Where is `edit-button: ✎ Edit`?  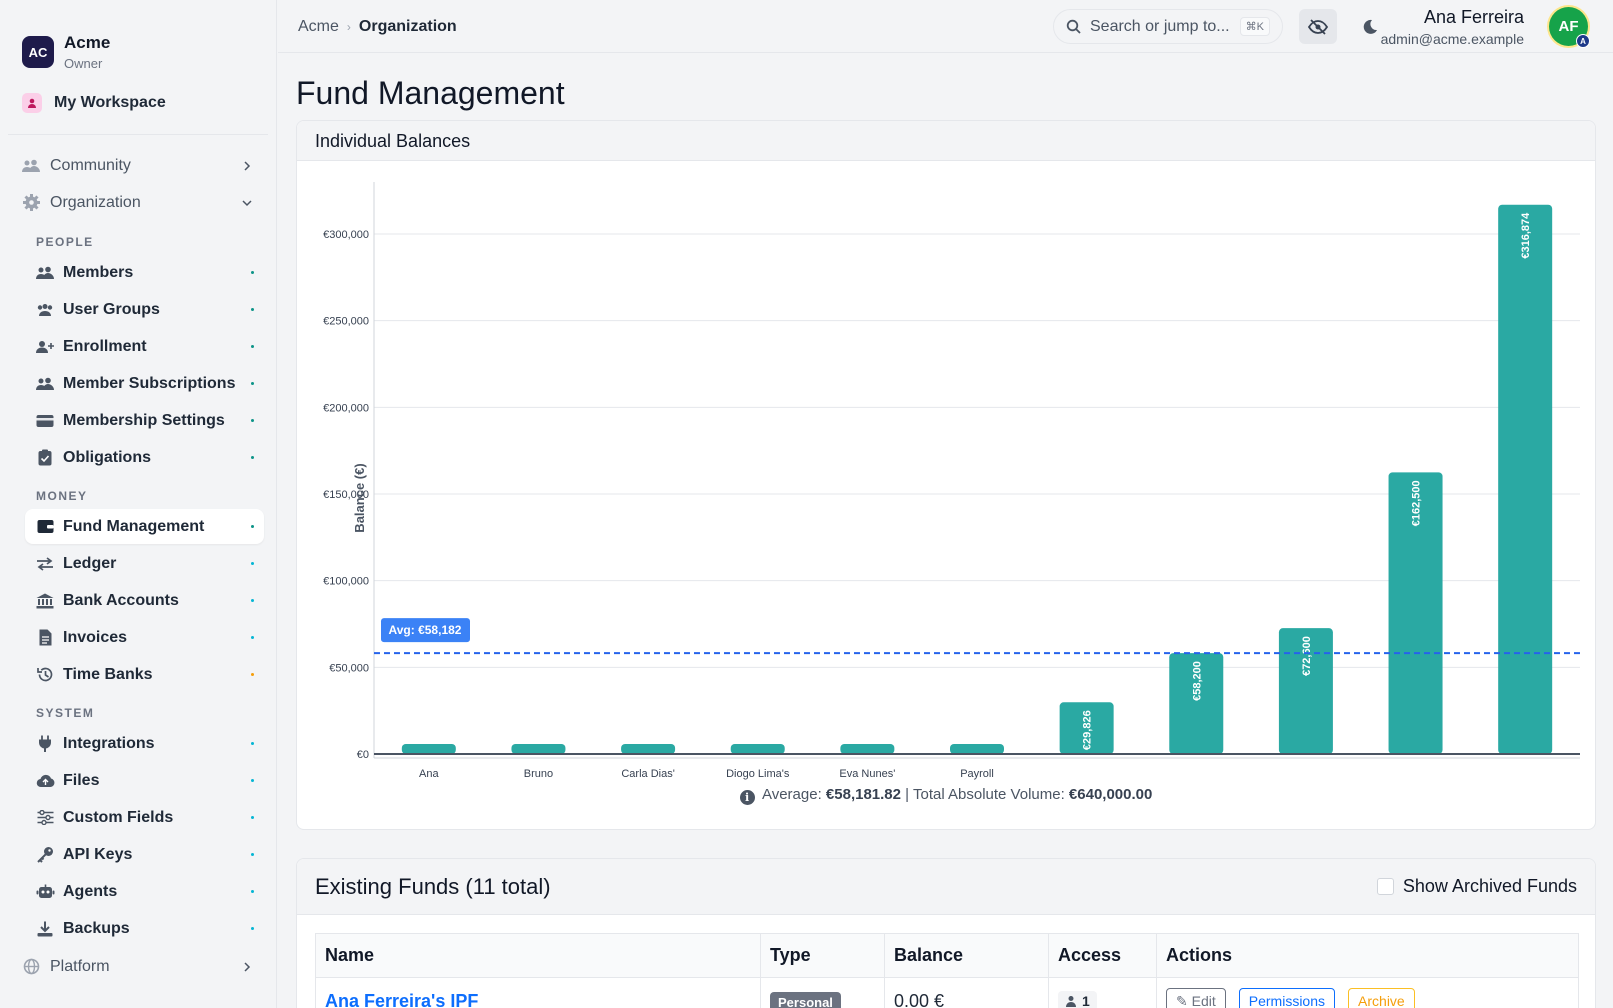 edit-button: ✎ Edit is located at coordinates (1196, 998).